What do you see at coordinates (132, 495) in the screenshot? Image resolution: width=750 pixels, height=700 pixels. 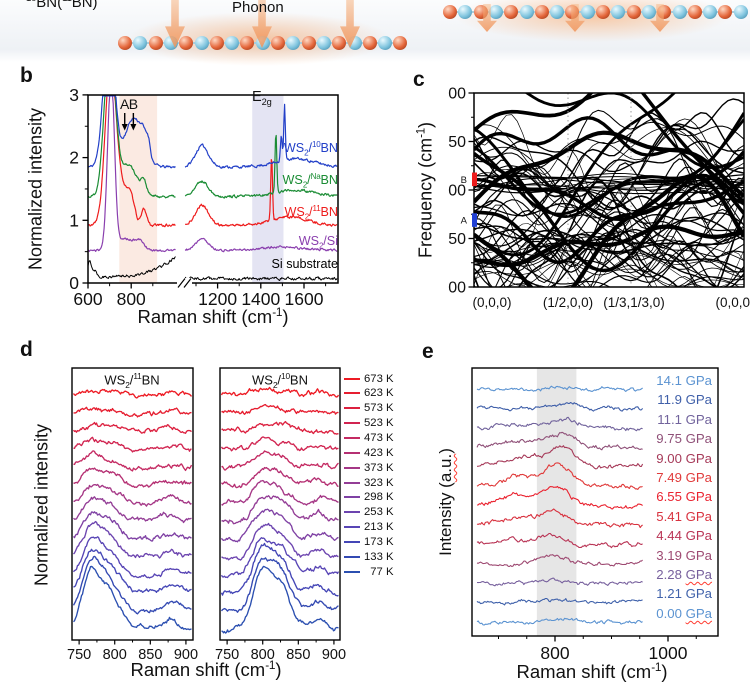 I see `d-curve-373-k` at bounding box center [132, 495].